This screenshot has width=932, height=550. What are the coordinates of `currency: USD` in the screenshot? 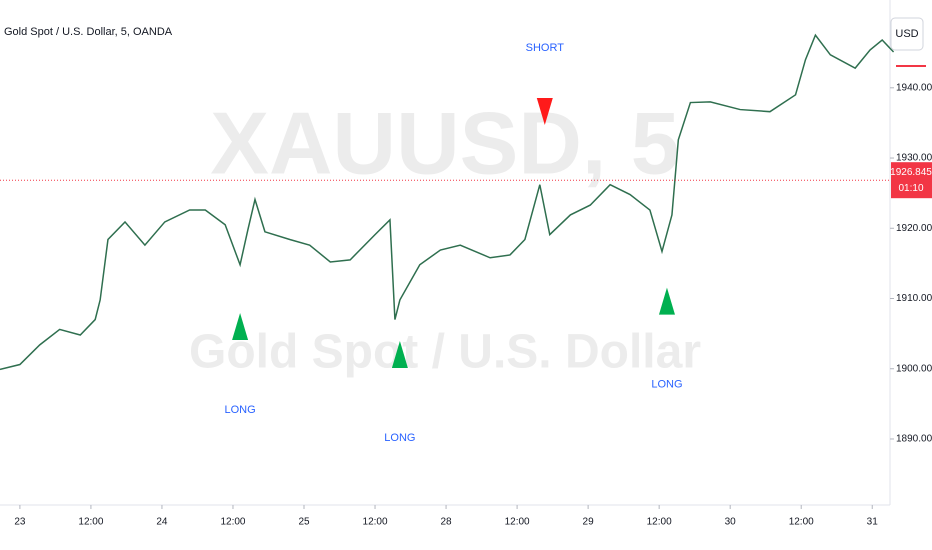 It's located at (906, 34).